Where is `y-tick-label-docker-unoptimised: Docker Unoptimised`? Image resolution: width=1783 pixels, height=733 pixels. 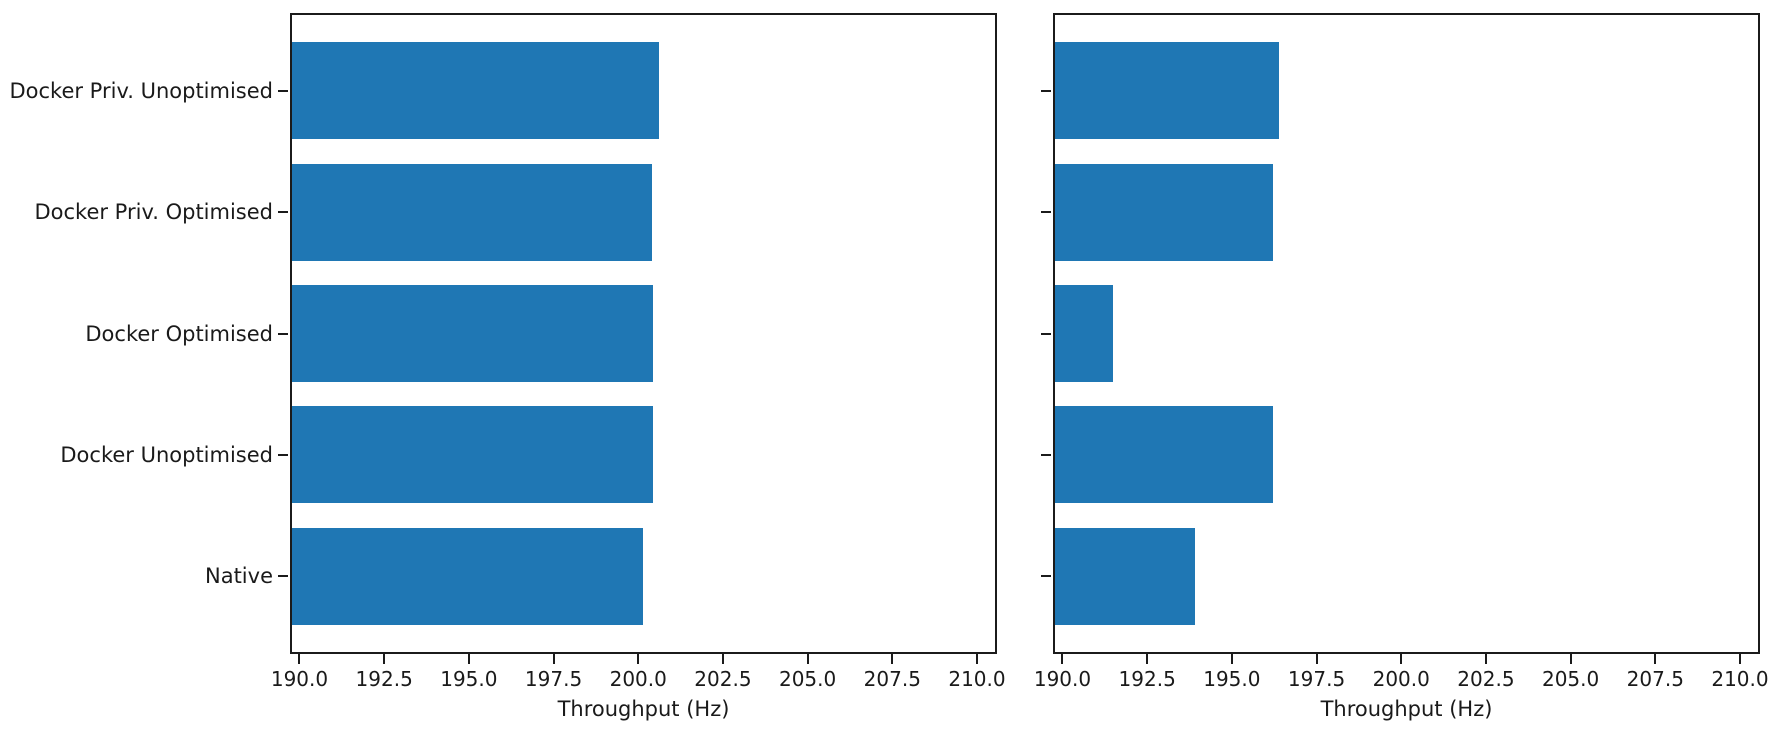 y-tick-label-docker-unoptimised: Docker Unoptimised is located at coordinates (166, 454).